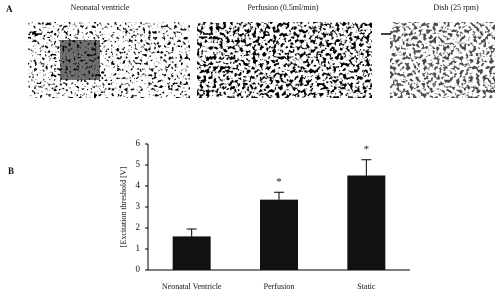 The height and width of the screenshot is (308, 500). What do you see at coordinates (138, 143) in the screenshot?
I see `y-tick-label: 6` at bounding box center [138, 143].